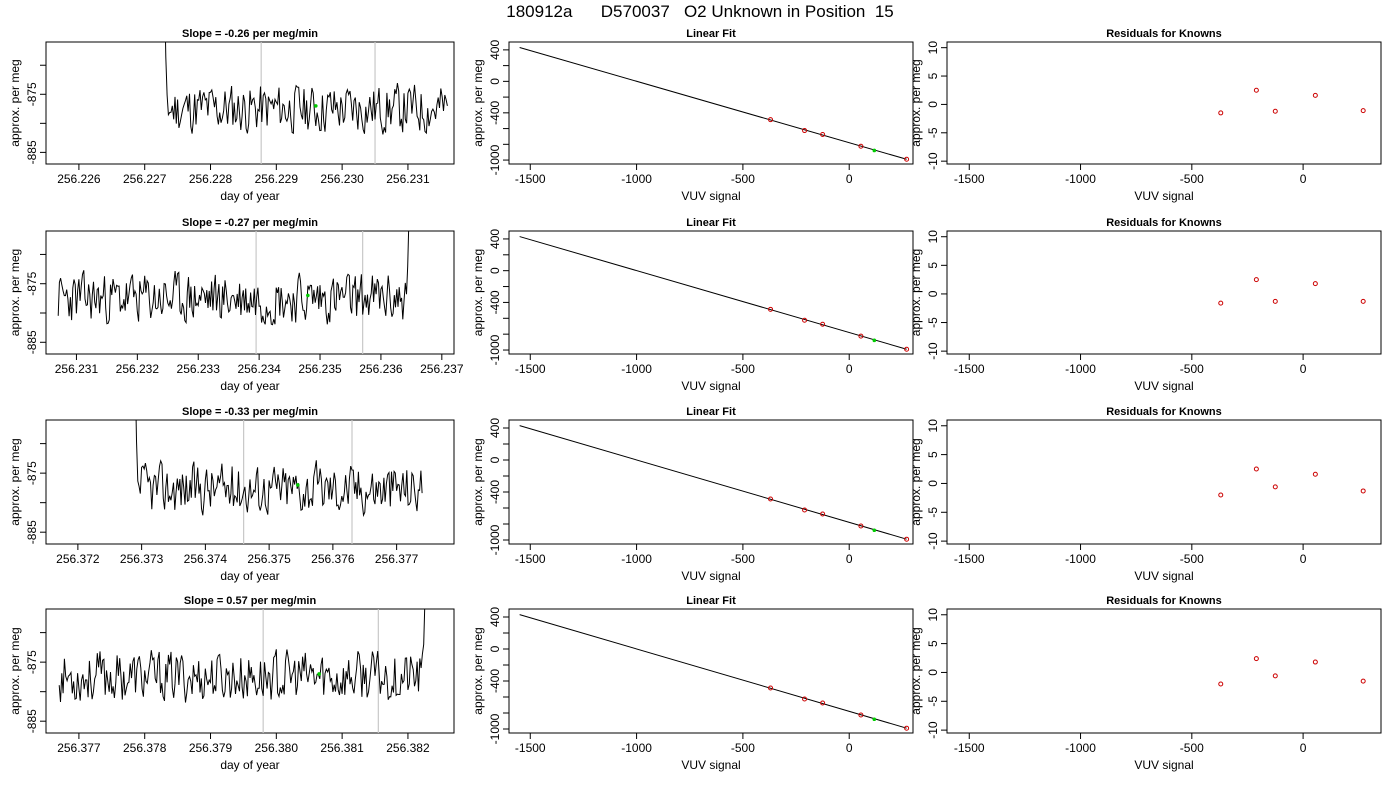 The image size is (1400, 800). I want to click on y-tick-label: -10, so click(933, 351).